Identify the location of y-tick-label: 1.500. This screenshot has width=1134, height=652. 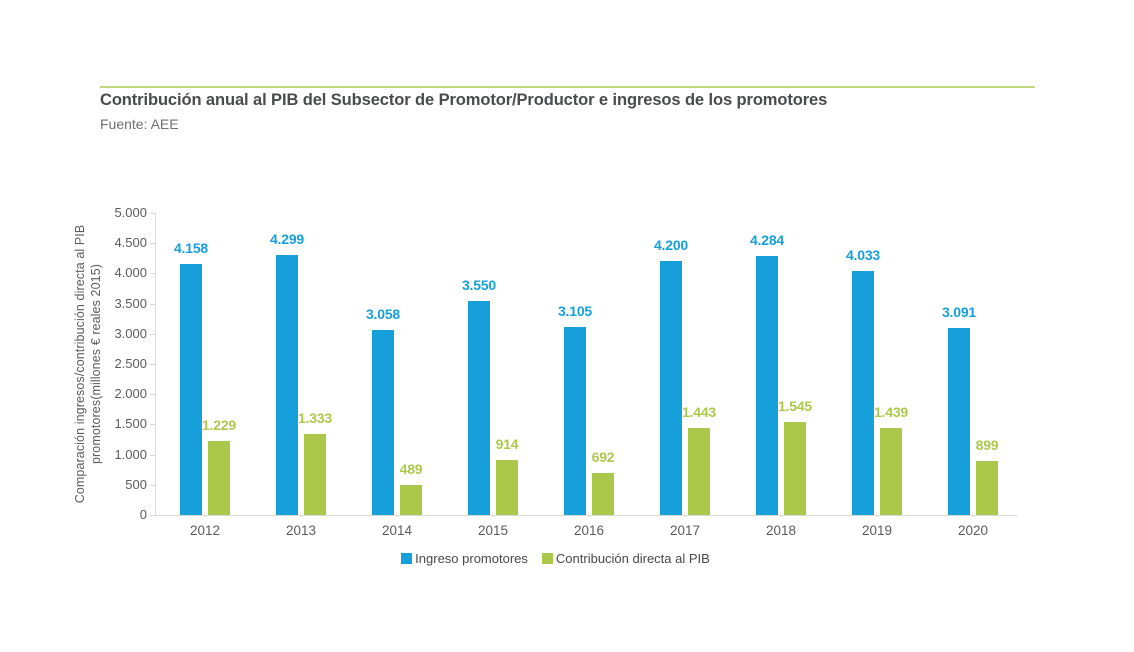
(130, 423).